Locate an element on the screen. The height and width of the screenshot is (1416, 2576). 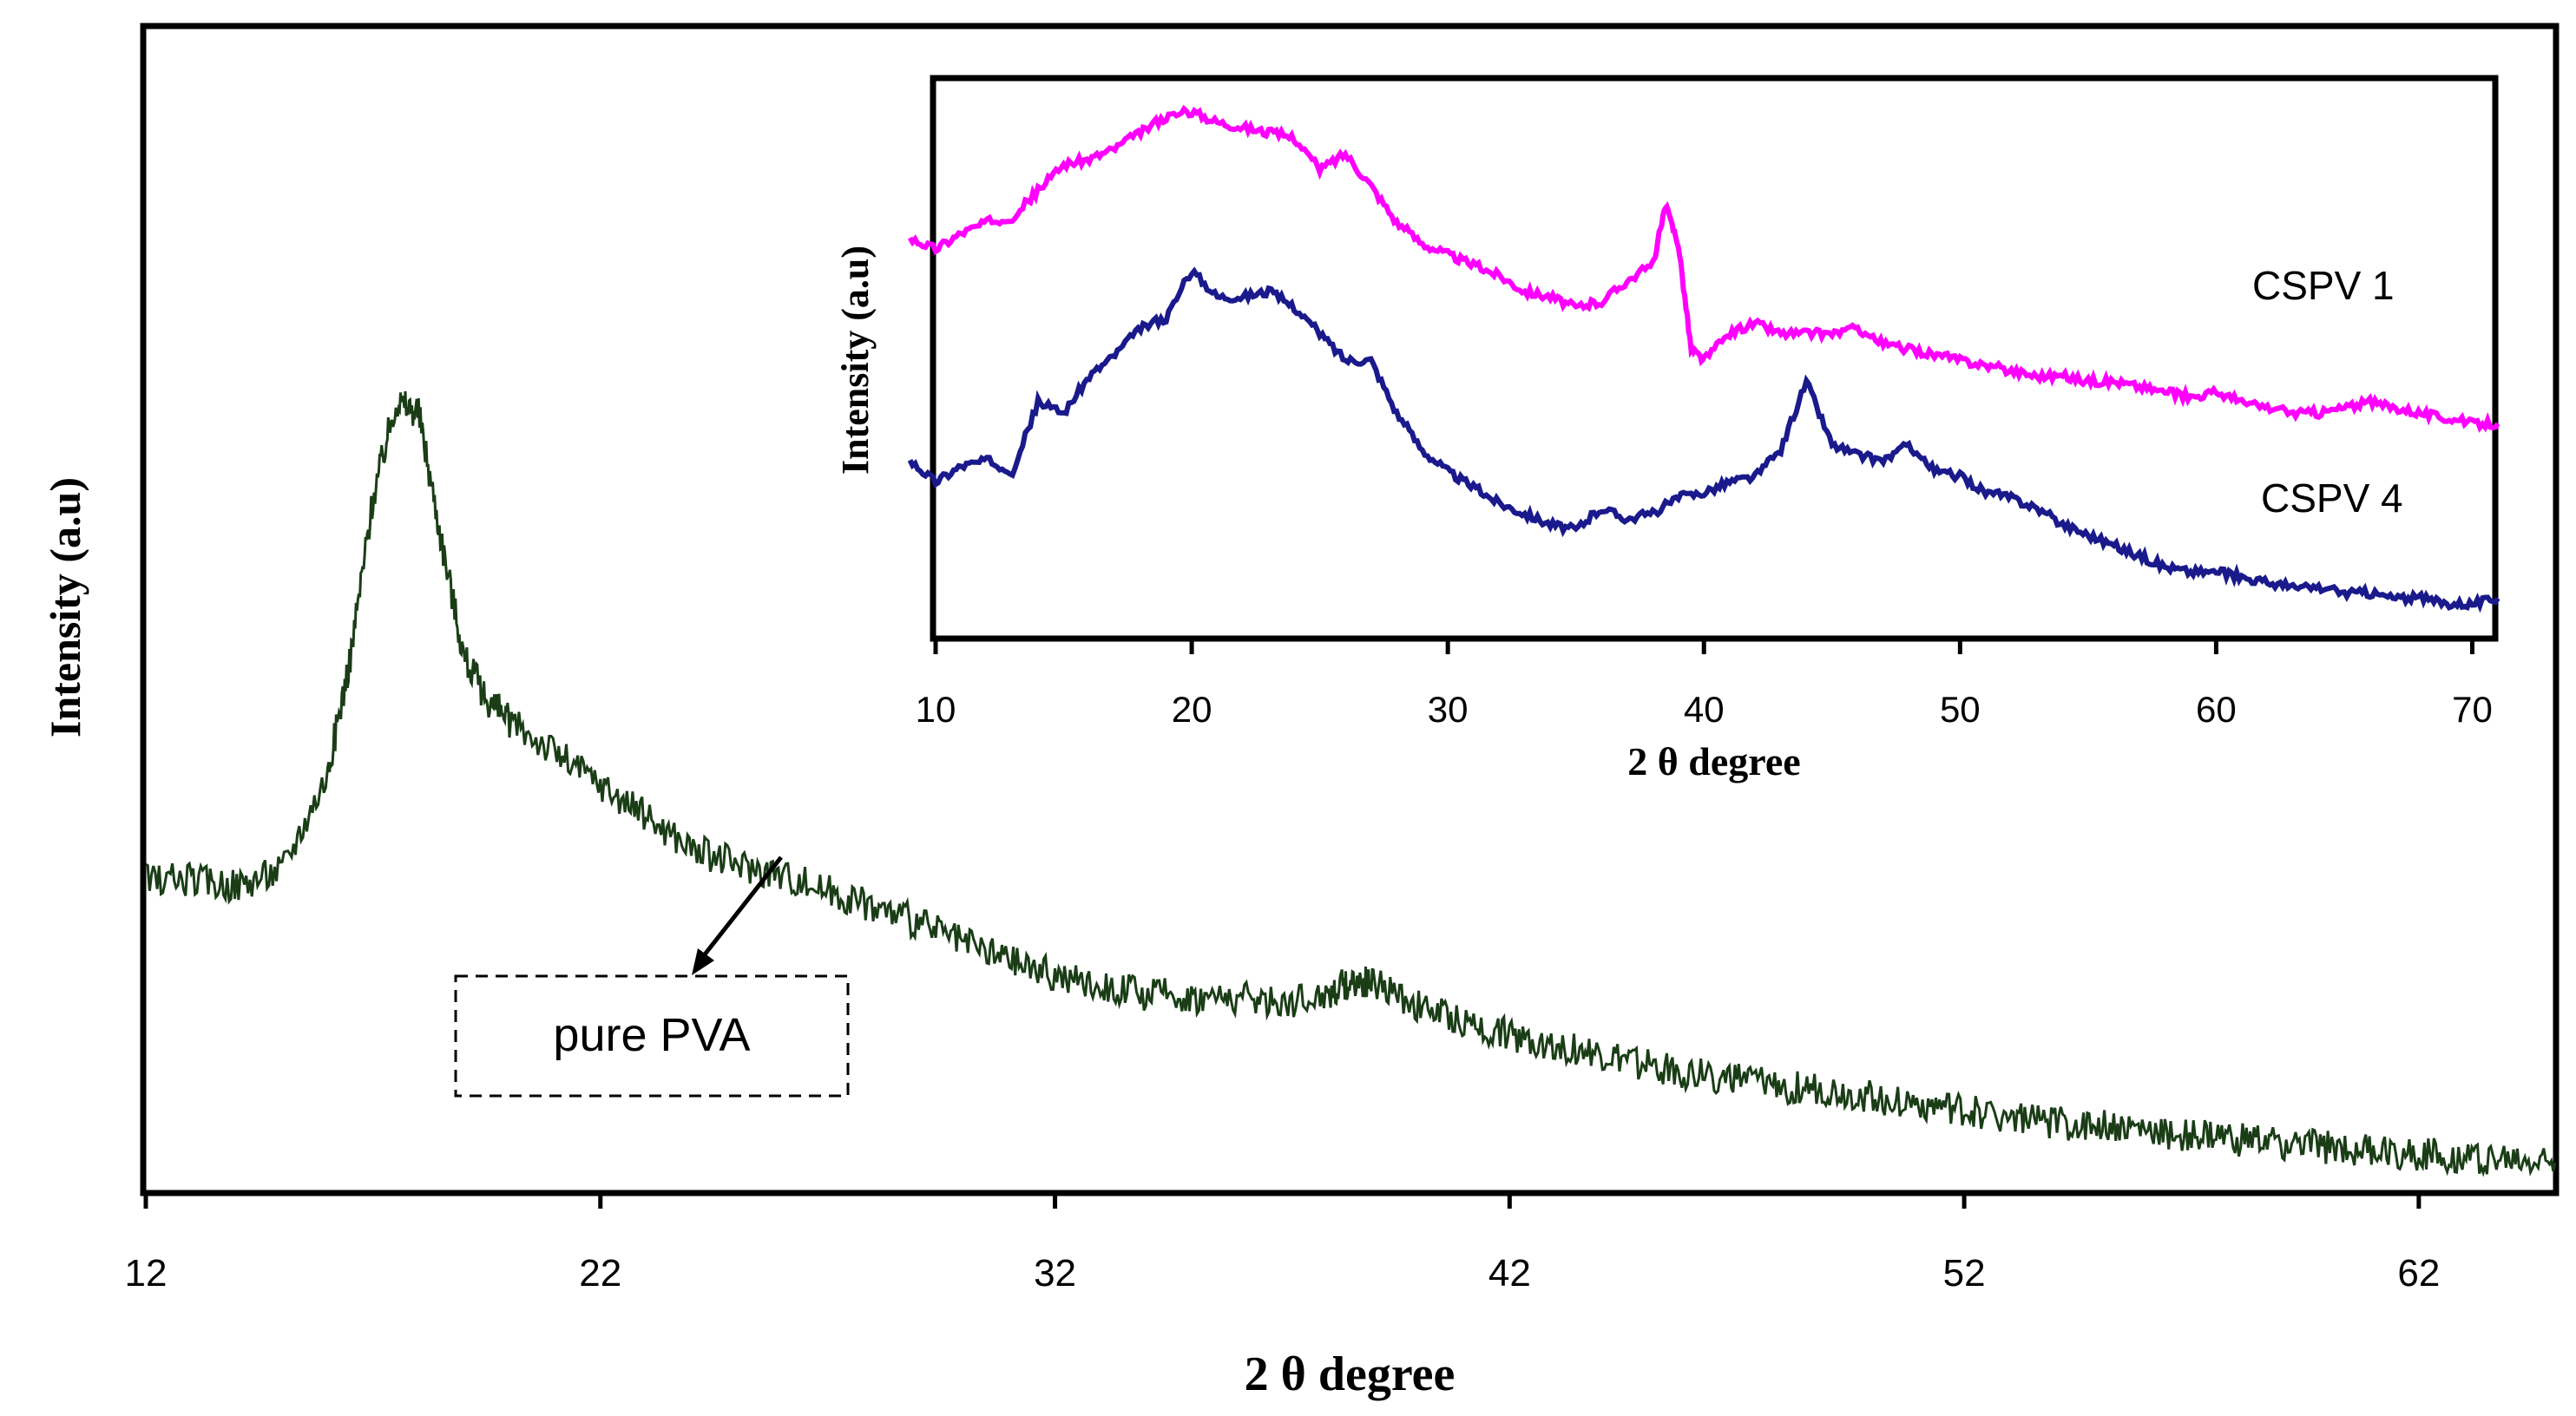
inset-x-tick-label-70: 70 is located at coordinates (2472, 709).